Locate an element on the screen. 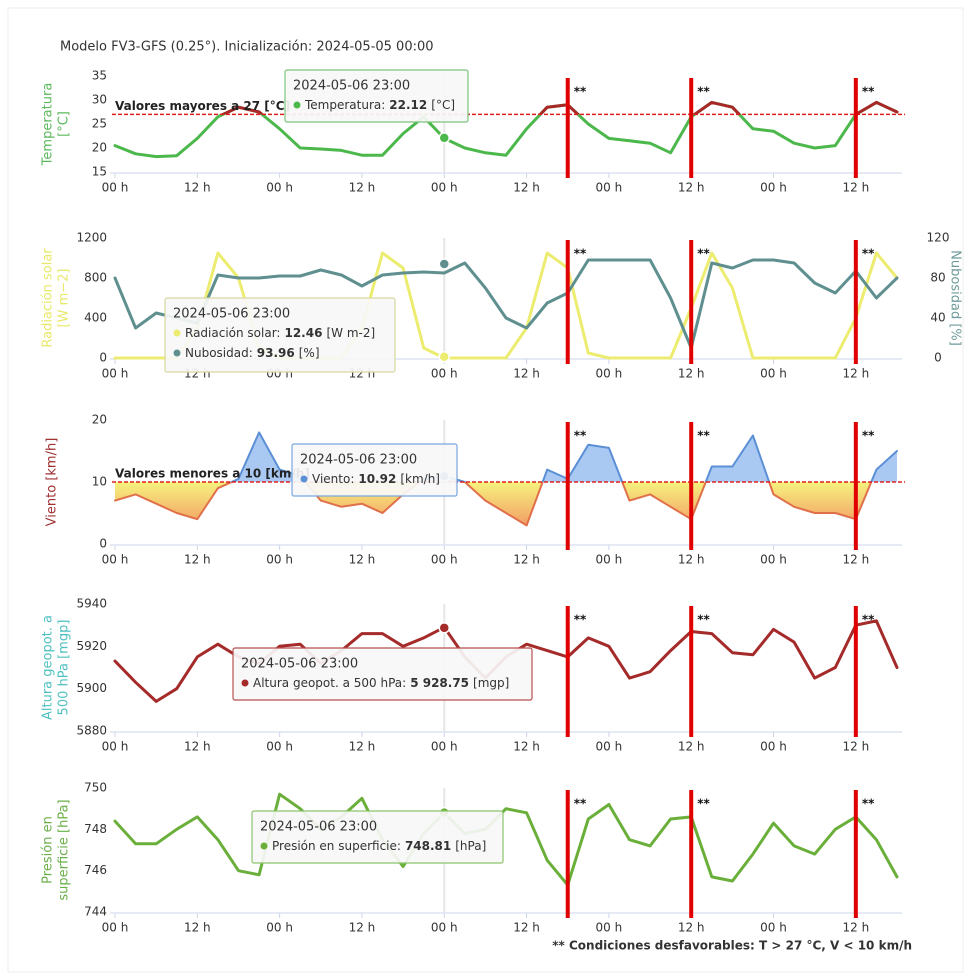 The width and height of the screenshot is (971, 980). tooltip-item: Altura geopot. a 500 hPa: 5 928.75 [mgp] is located at coordinates (381, 683).